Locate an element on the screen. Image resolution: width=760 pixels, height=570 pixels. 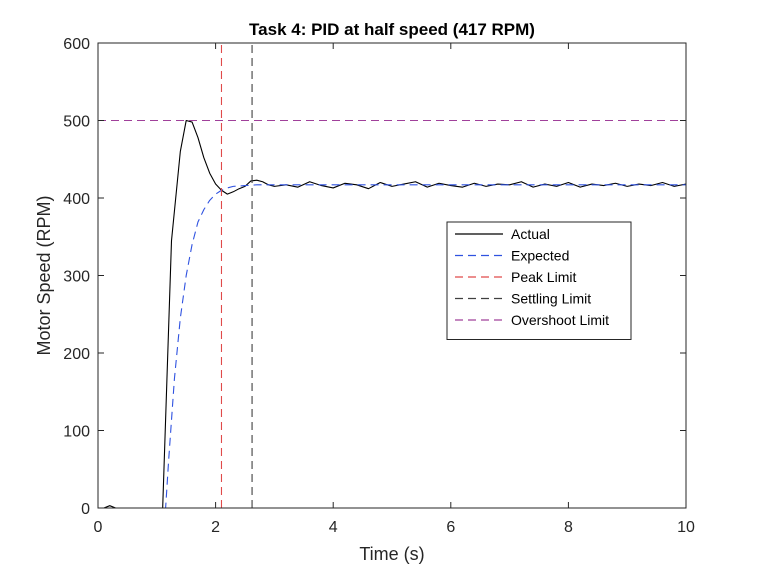
legend-entry-label: Settling Limit is located at coordinates (551, 299).